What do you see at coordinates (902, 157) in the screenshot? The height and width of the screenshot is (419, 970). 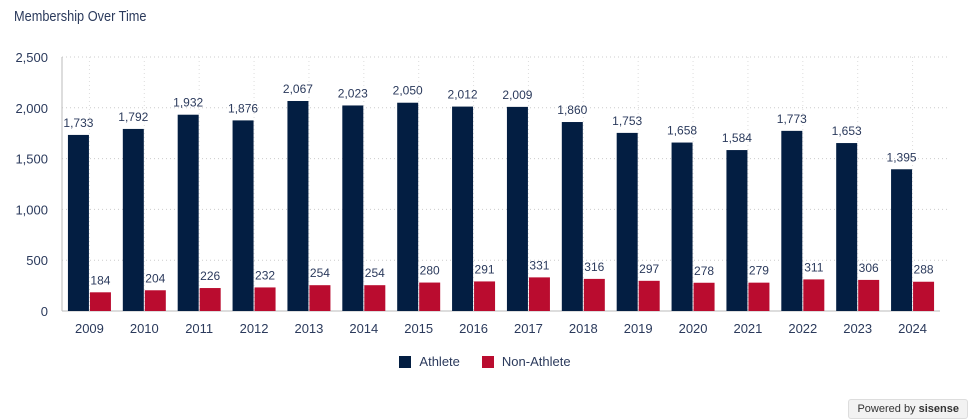 I see `data-label: 1,395` at bounding box center [902, 157].